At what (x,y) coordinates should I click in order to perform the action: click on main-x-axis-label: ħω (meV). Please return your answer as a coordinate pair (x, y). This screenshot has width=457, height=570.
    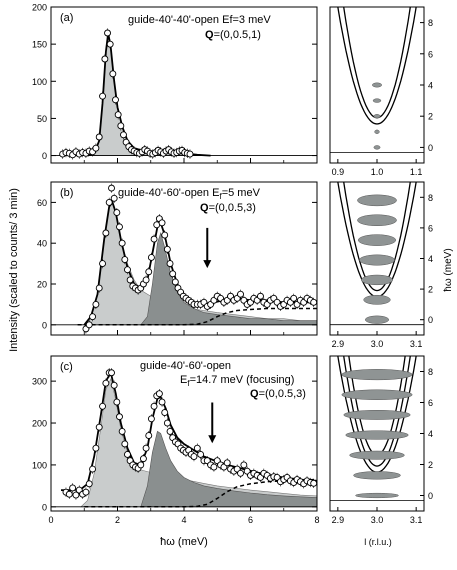
    Looking at the image, I should click on (184, 542).